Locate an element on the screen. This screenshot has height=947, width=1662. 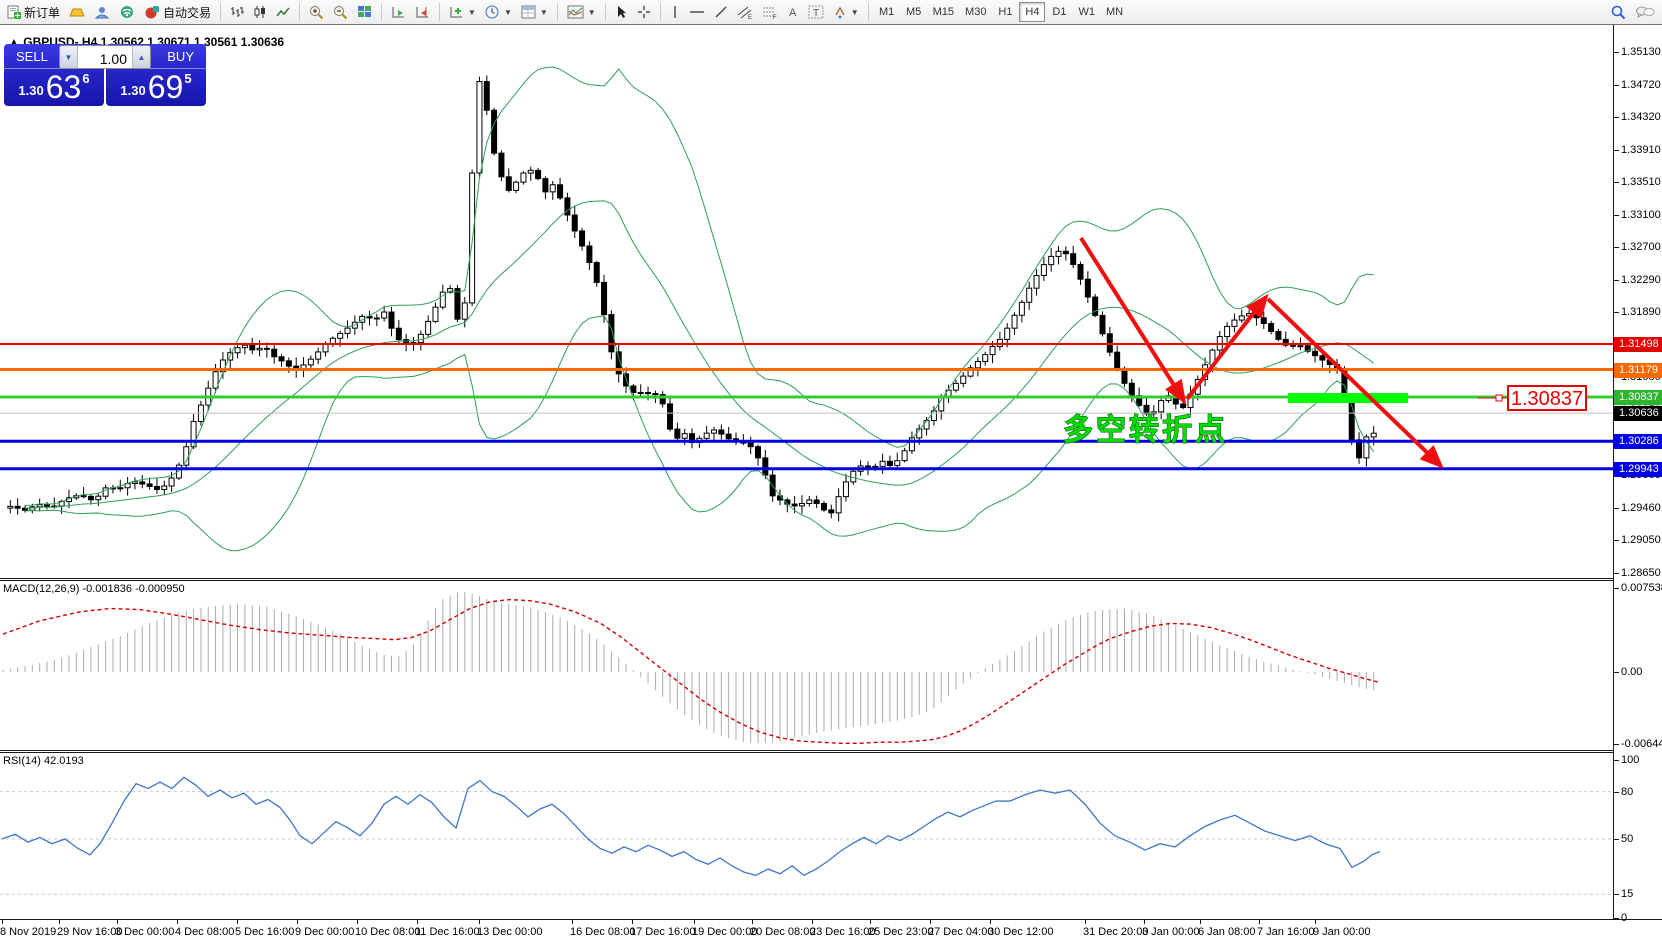
timeframe-button-D1: D1 is located at coordinates (1059, 12).